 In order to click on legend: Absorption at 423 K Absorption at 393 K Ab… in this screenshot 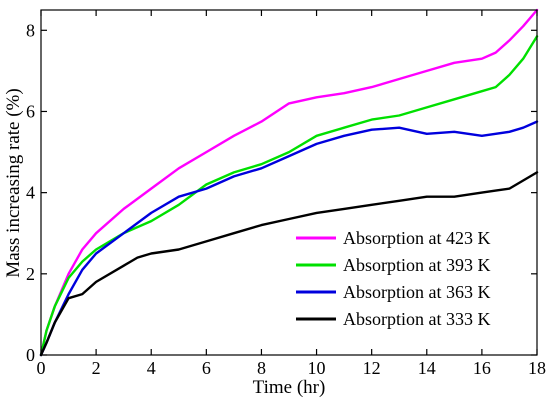, I will do `click(393, 278)`.